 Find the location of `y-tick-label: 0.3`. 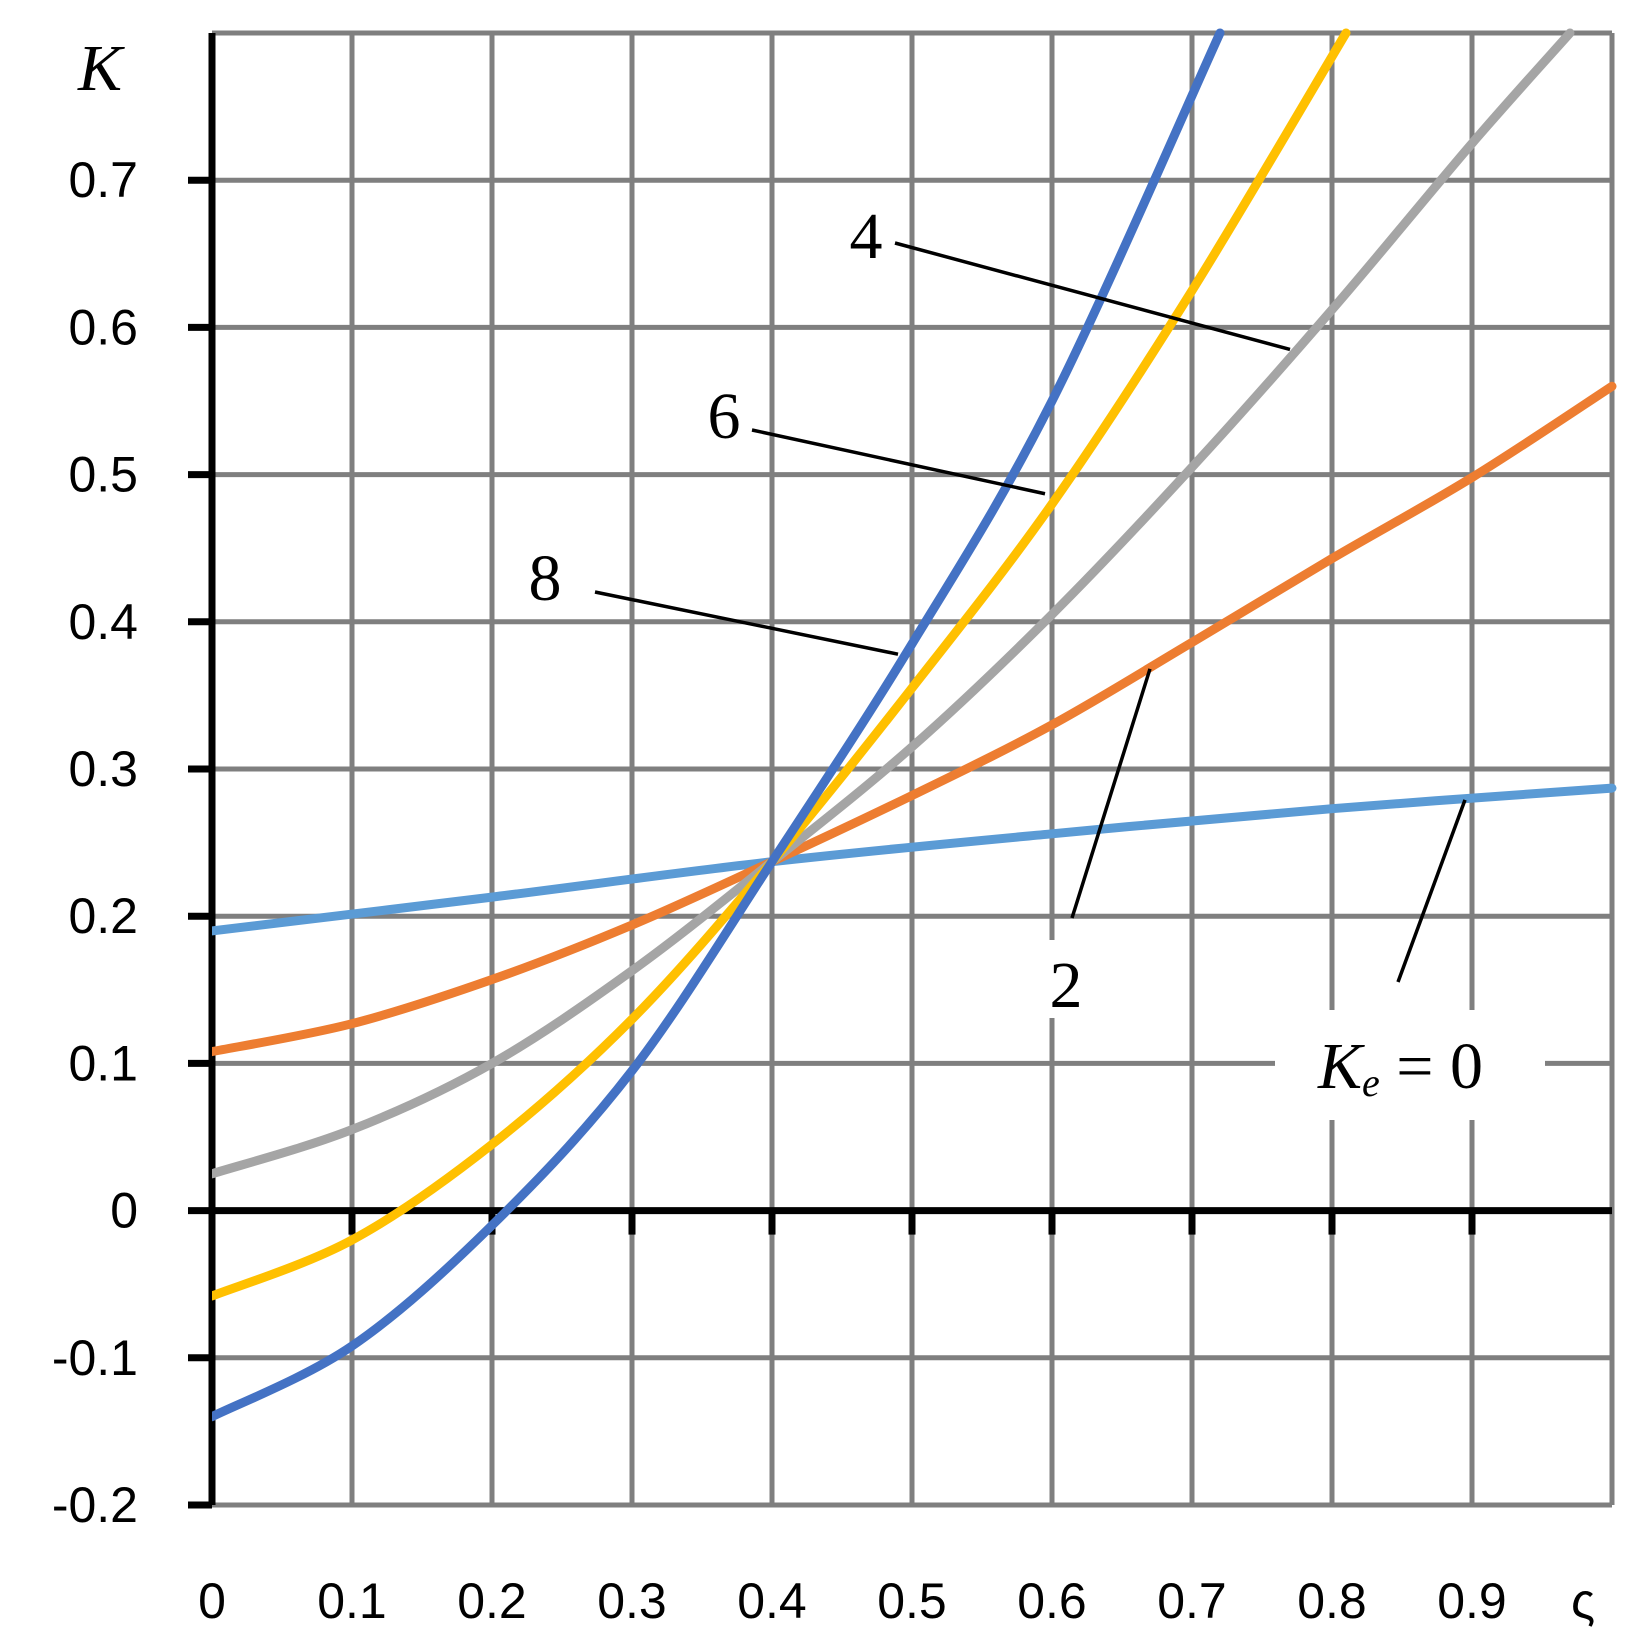

y-tick-label: 0.3 is located at coordinates (103, 769).